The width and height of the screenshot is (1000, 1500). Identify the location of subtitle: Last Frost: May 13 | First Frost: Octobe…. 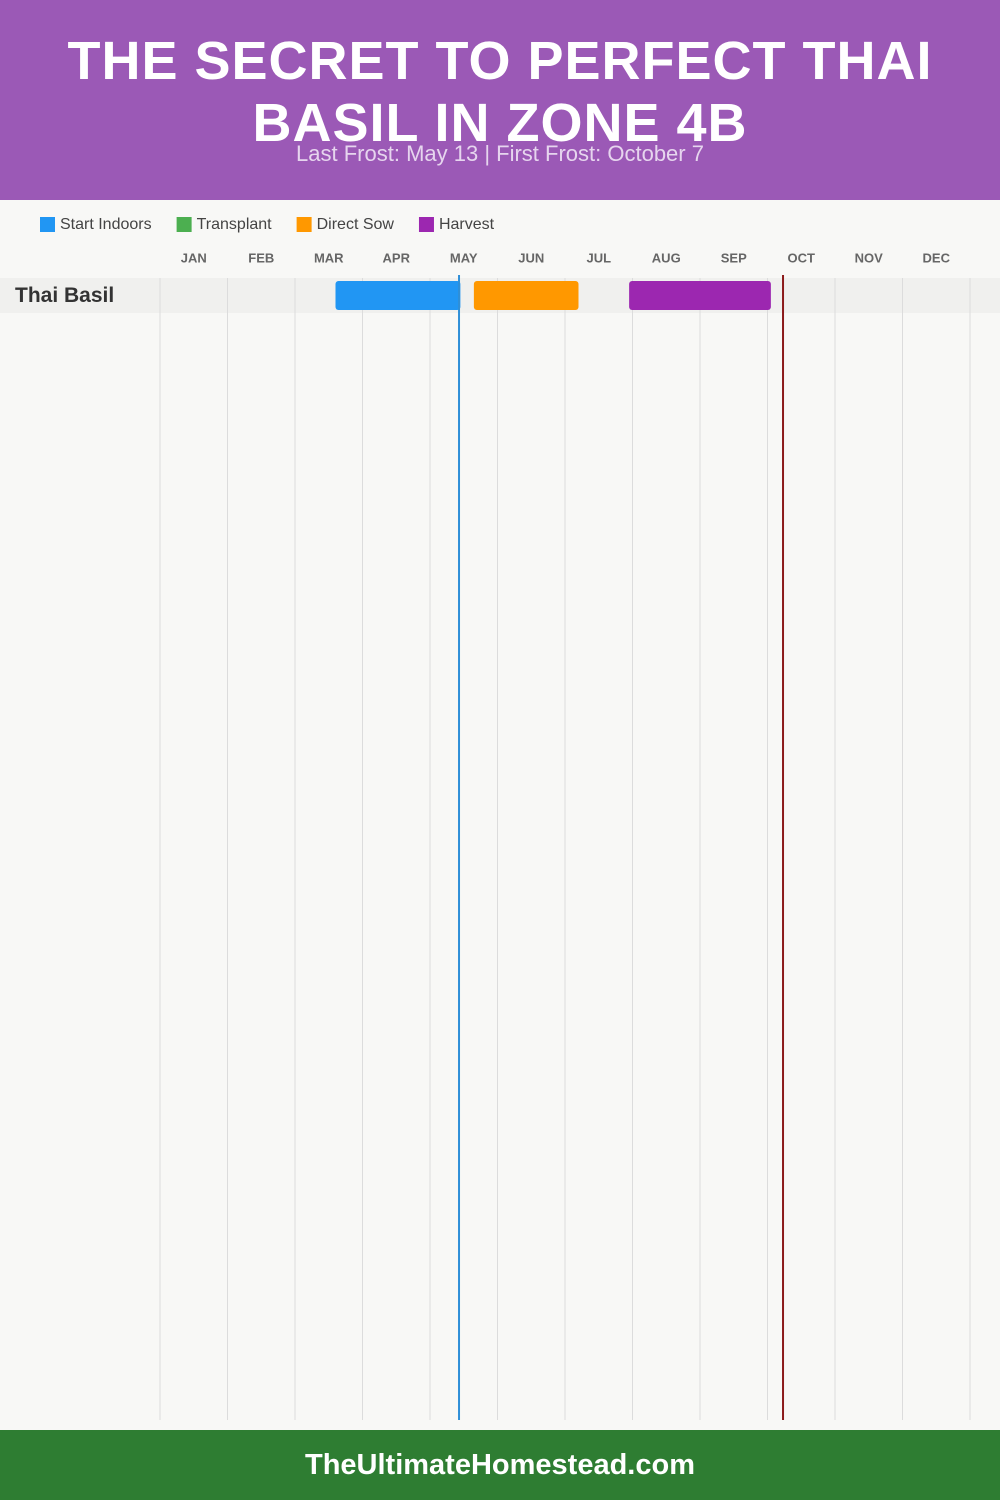
(500, 153).